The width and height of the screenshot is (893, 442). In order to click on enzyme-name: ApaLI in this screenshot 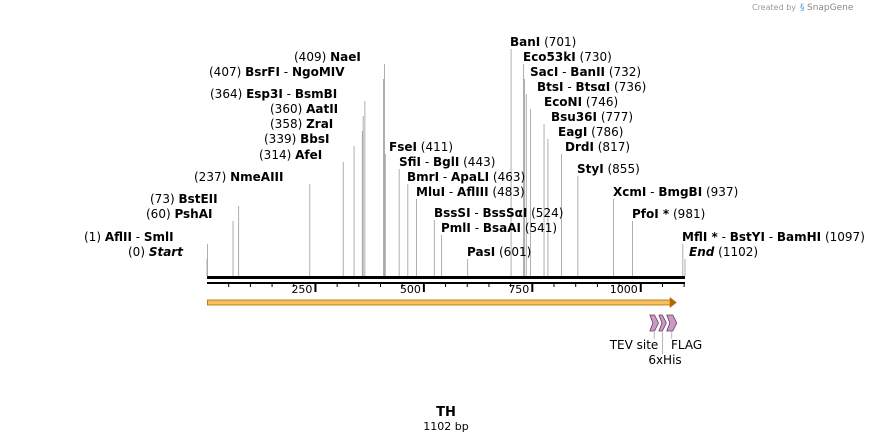, I will do `click(470, 177)`.